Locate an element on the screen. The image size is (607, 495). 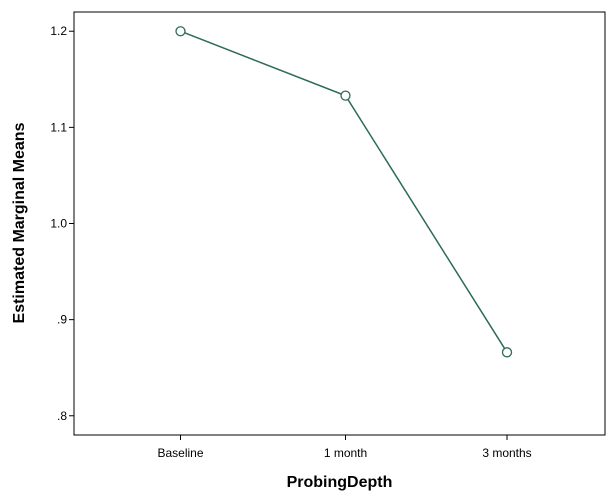
y-tick-label: 1.1 is located at coordinates (58, 127).